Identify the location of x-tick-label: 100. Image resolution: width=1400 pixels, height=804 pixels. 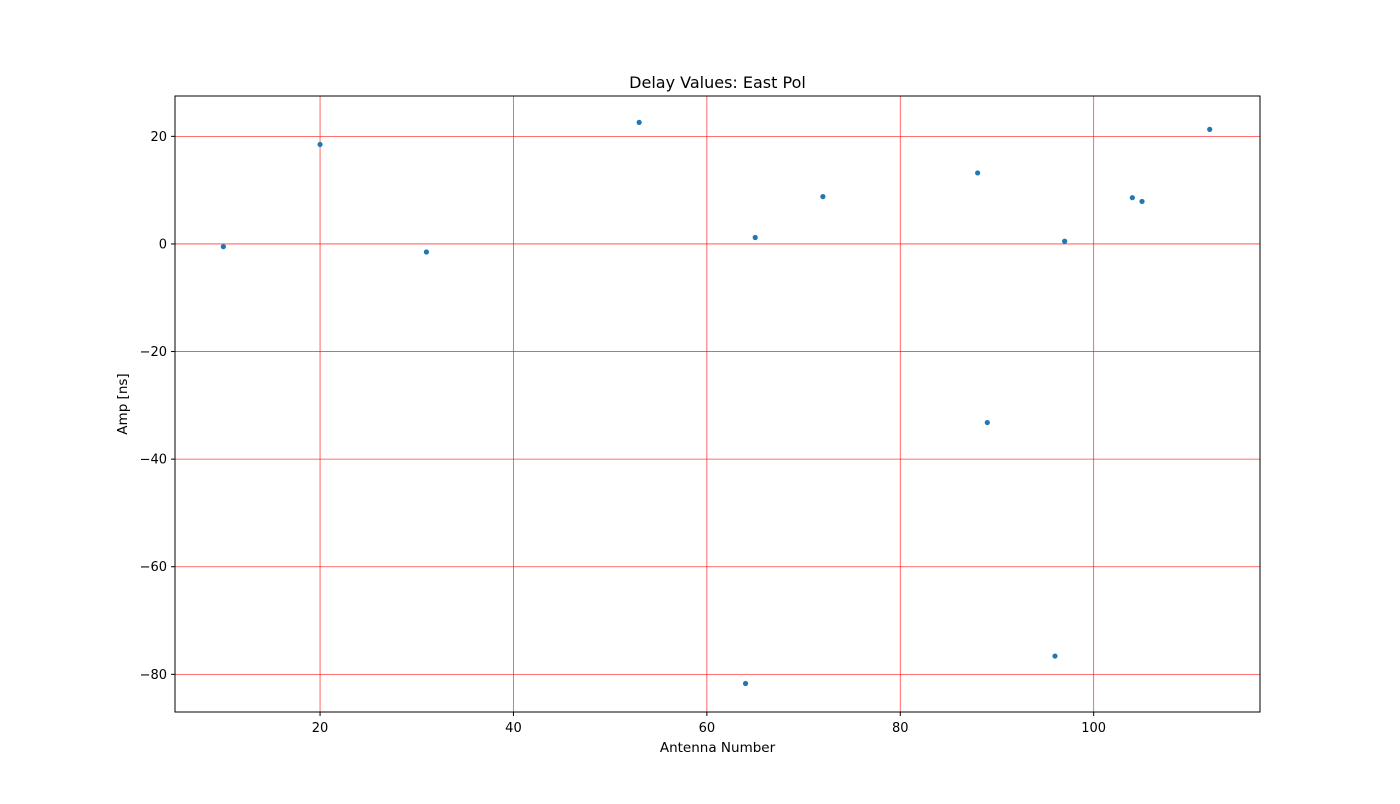
(1093, 728).